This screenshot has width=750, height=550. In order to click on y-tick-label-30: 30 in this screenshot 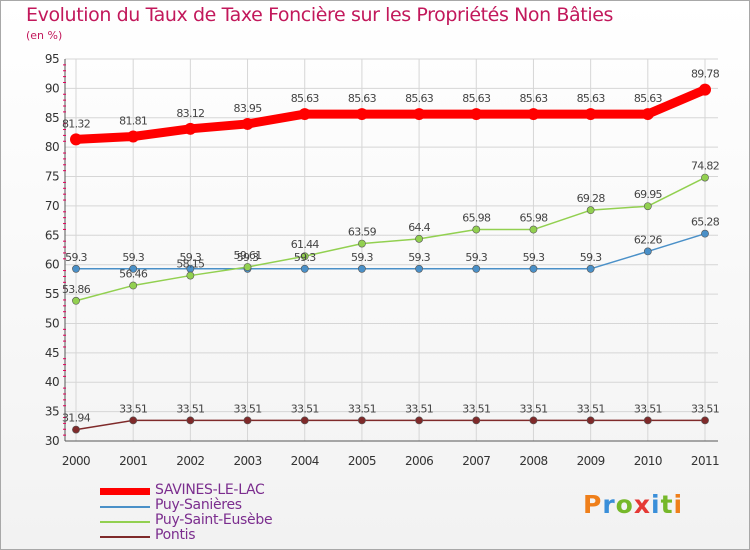, I will do `click(52, 441)`.